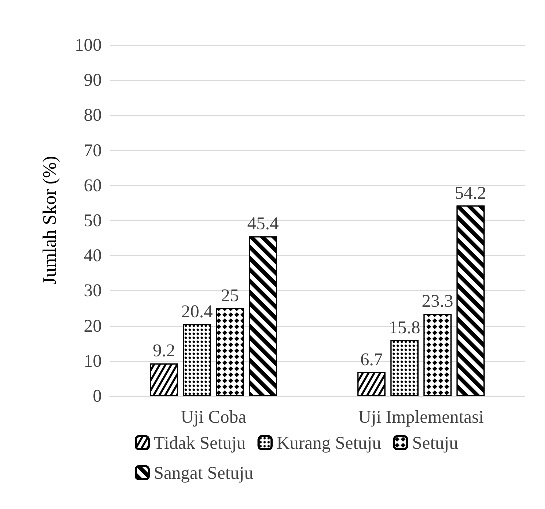 This screenshot has height=509, width=545. I want to click on legend-label: Sangat Setuju, so click(204, 473).